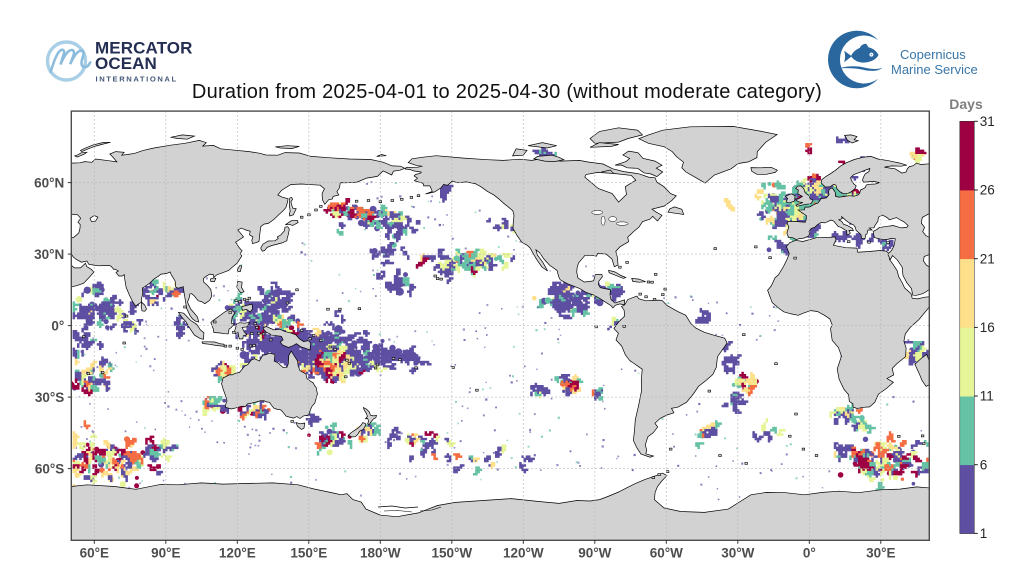  I want to click on svg-text: MERCATOR, so click(143, 48).